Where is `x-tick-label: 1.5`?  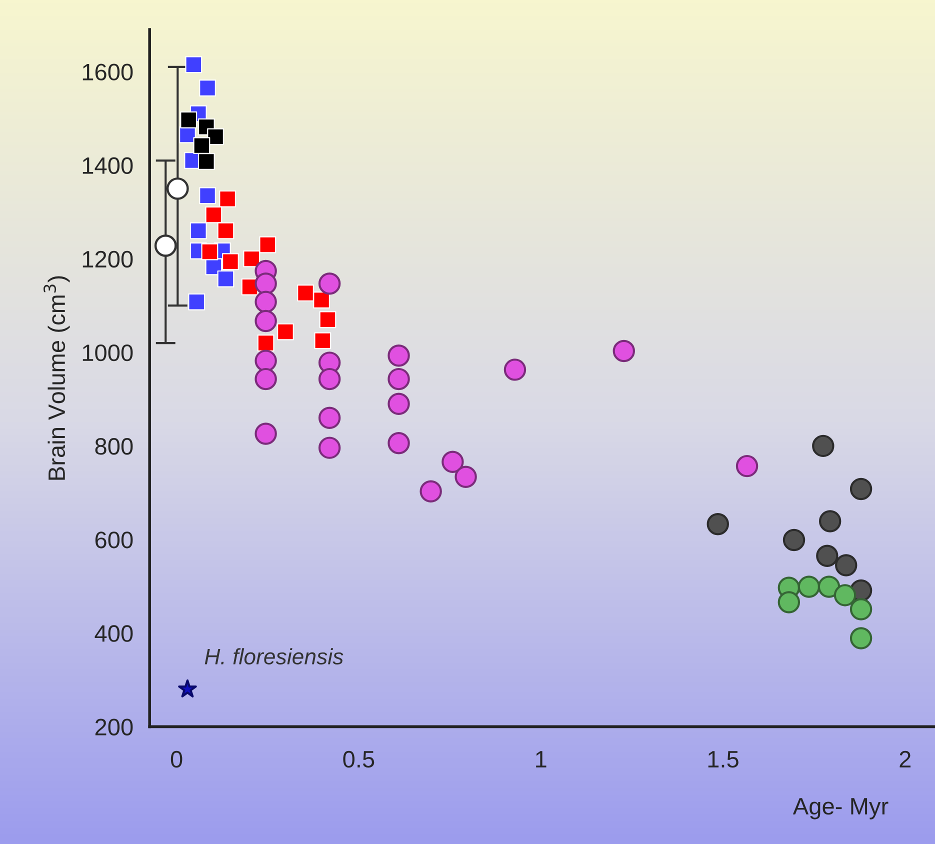 x-tick-label: 1.5 is located at coordinates (723, 759).